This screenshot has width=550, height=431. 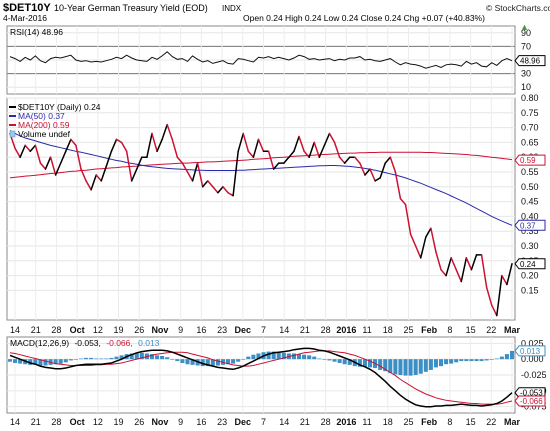 What do you see at coordinates (261, 363) in the screenshot?
I see `macd-histogram` at bounding box center [261, 363].